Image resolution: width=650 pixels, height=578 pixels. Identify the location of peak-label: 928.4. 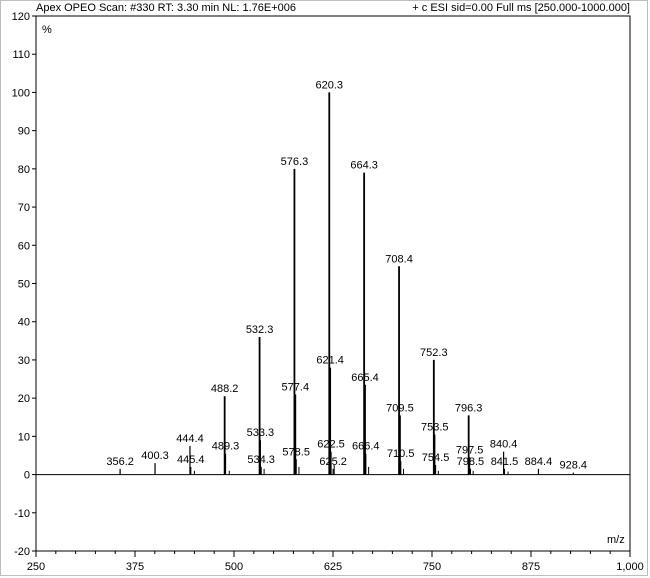
(574, 466).